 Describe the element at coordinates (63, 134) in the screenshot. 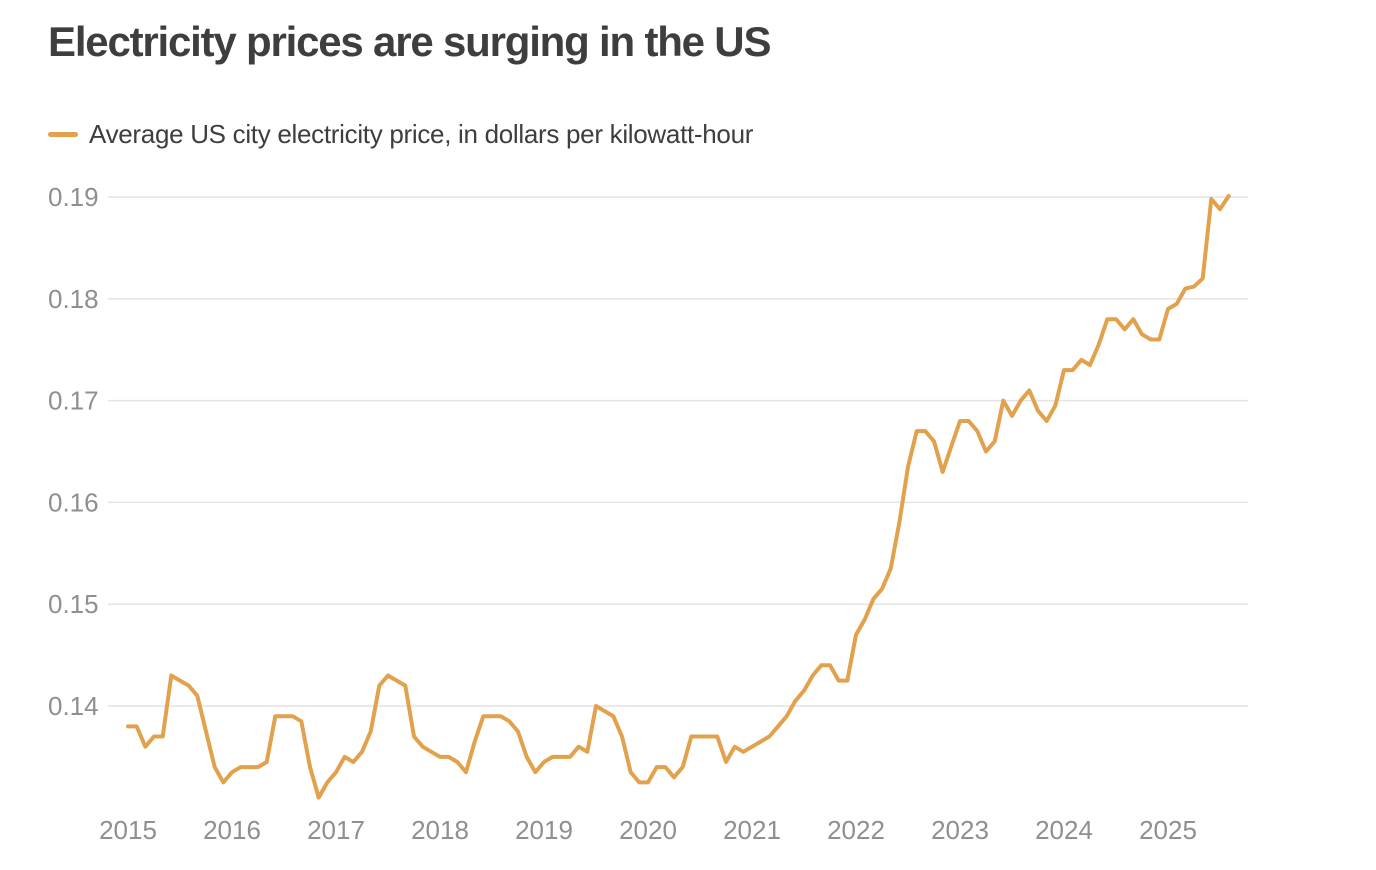

I see `legend-line-swatch-icon` at that location.